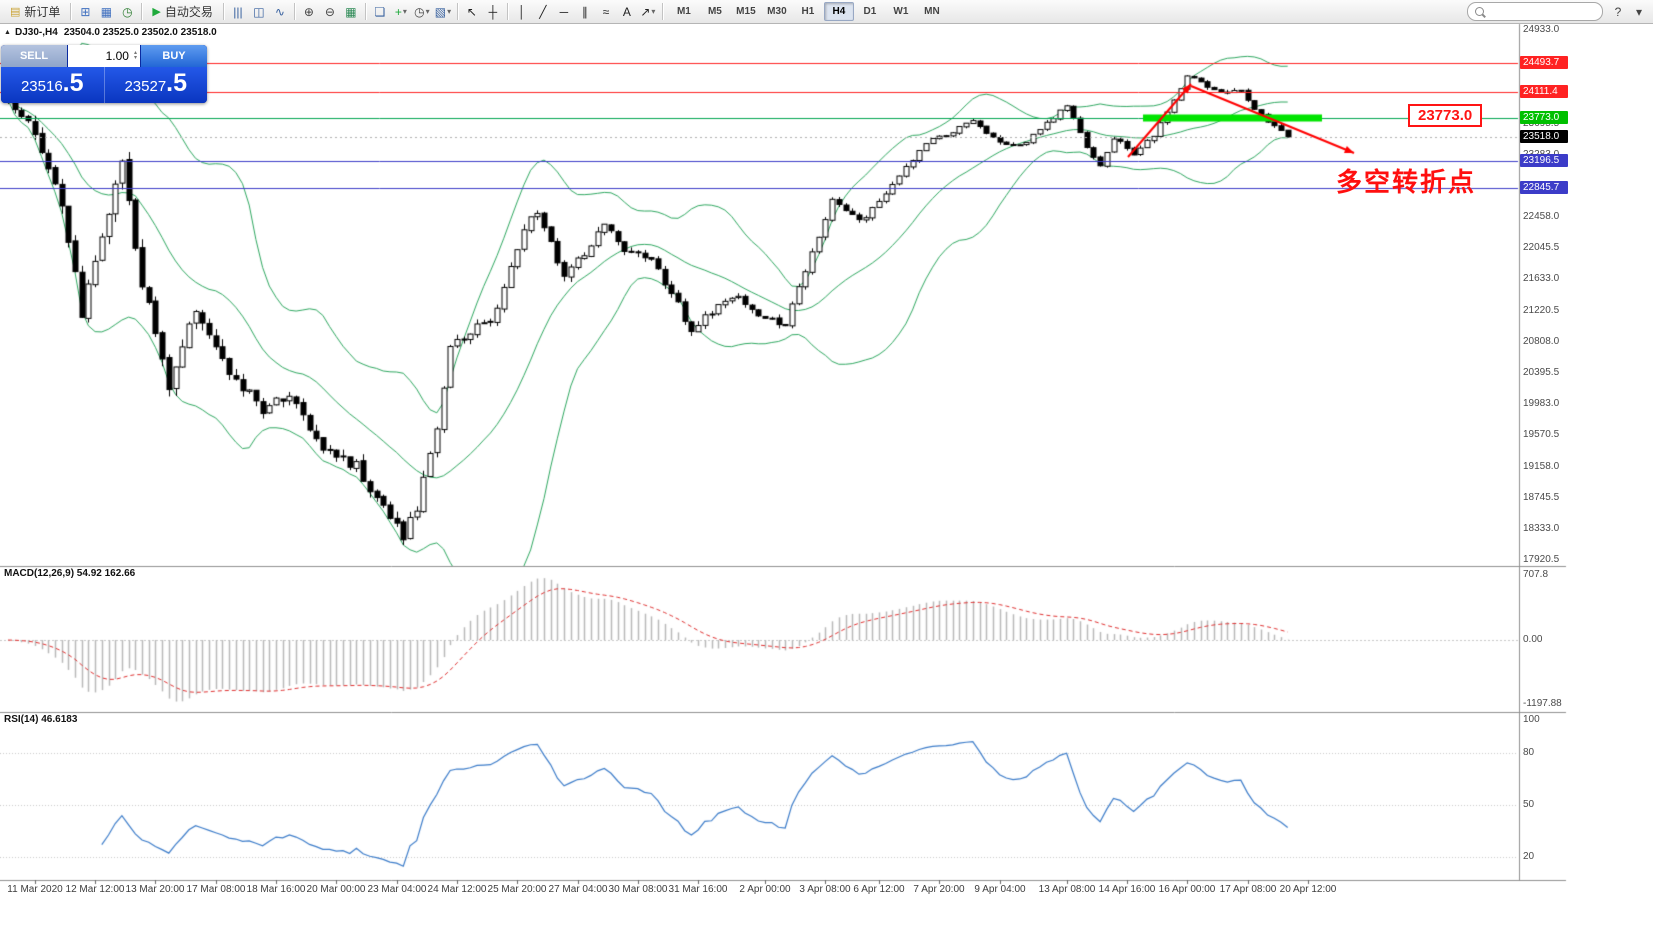  Describe the element at coordinates (280, 12) in the screenshot. I see `line-chart-icon-button: ∿` at that location.